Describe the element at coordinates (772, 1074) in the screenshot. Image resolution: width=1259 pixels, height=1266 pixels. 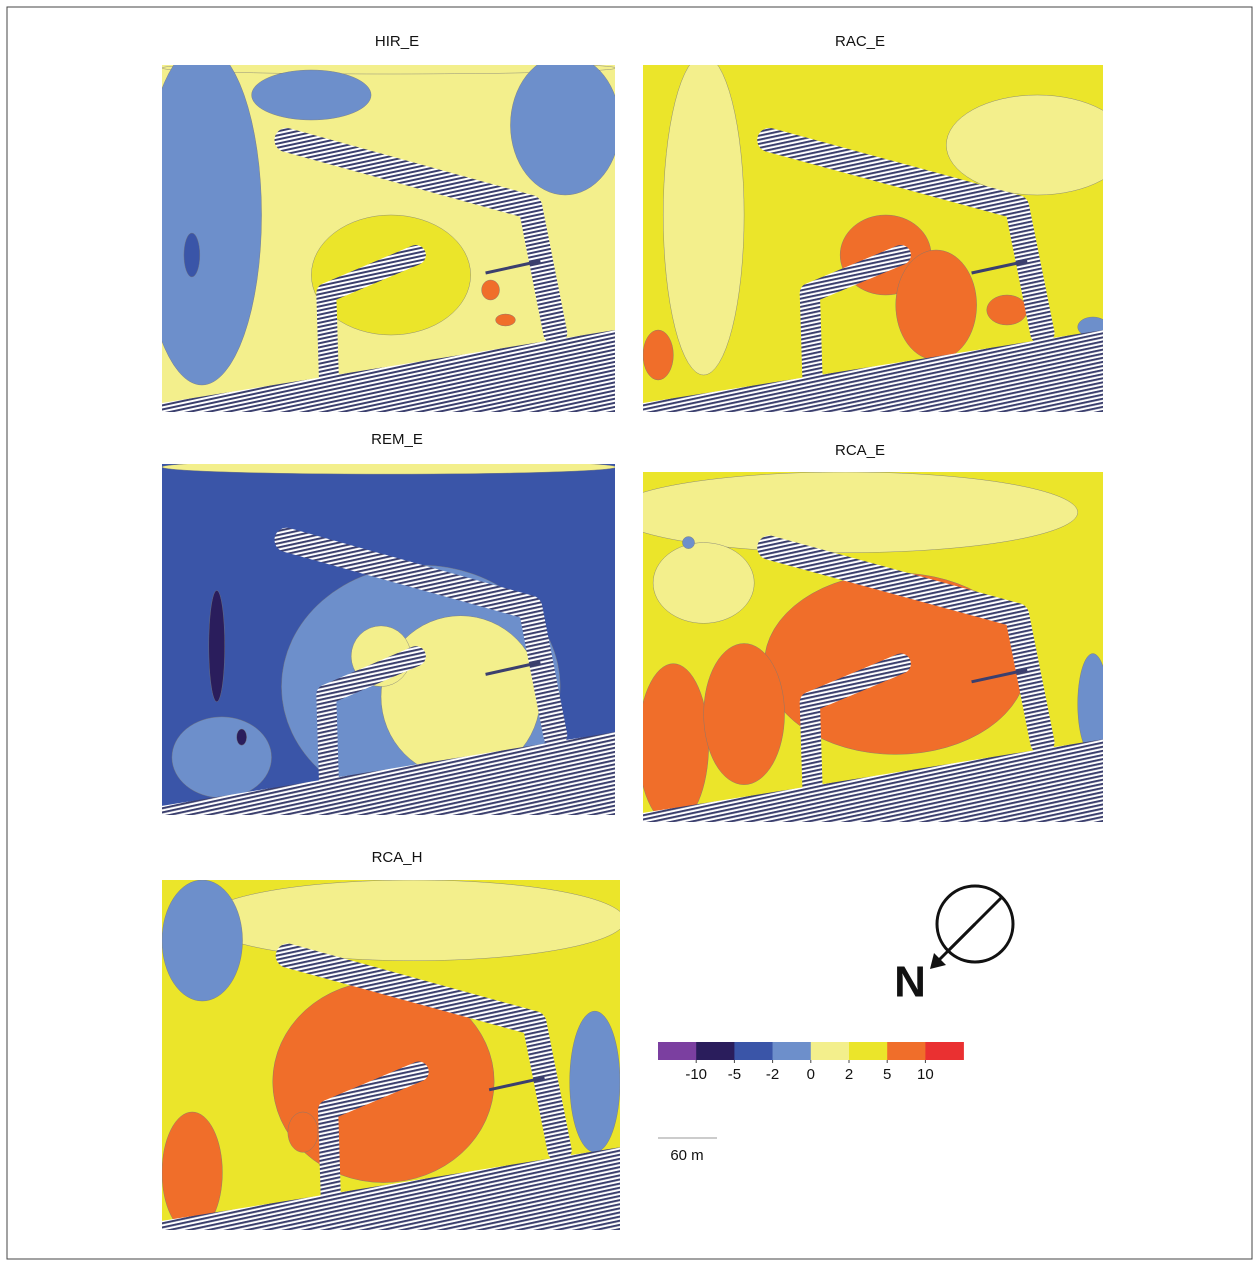
I see `colorbar-label: -2` at that location.